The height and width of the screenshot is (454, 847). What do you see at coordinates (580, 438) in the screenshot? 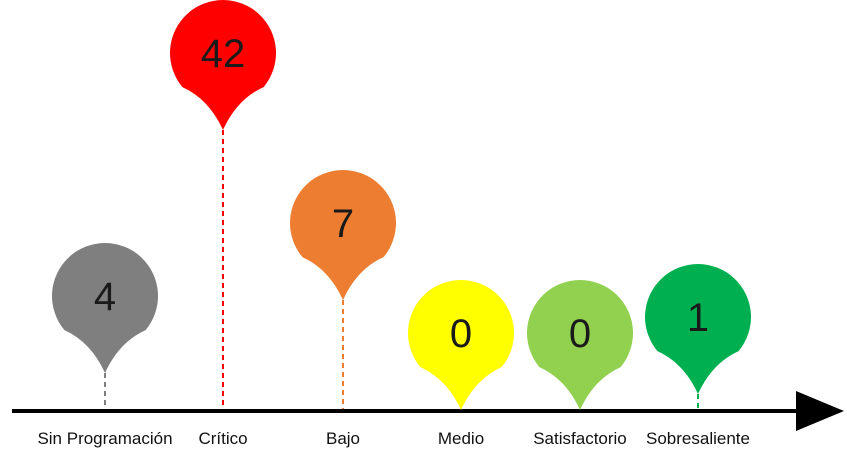
I see `category-label-satisfactorio: Satisfactorio` at bounding box center [580, 438].